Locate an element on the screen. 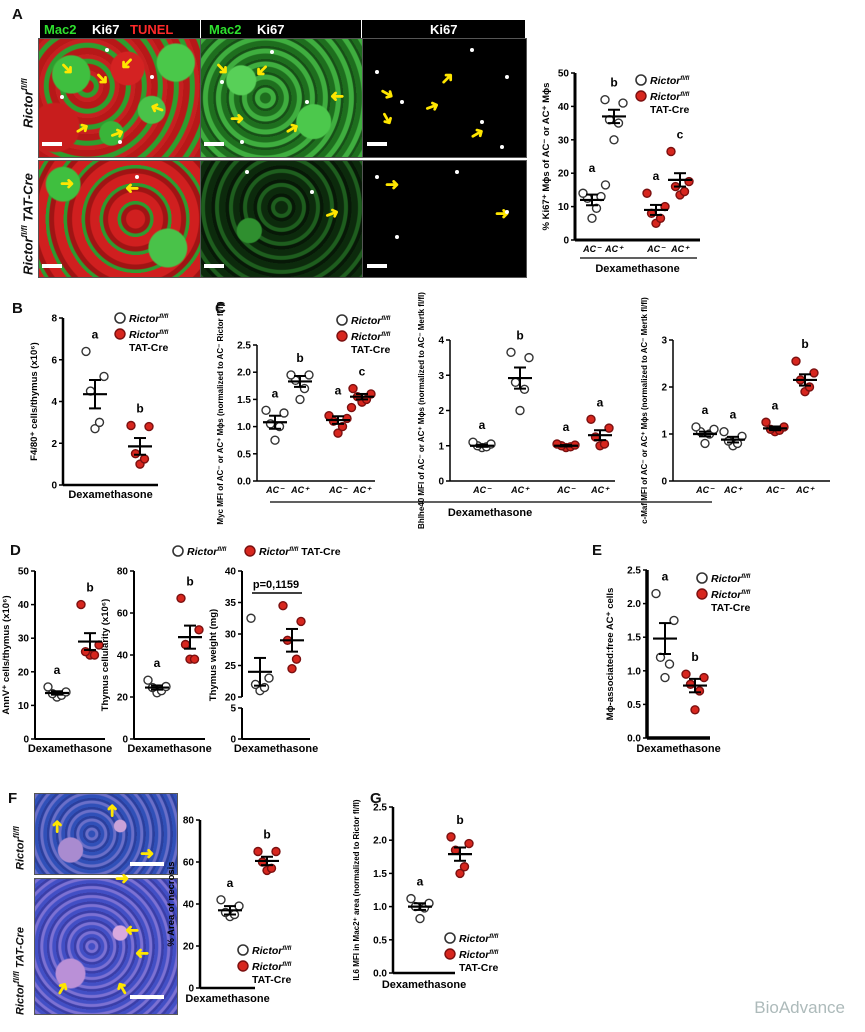  group-red: a AC⁺ is located at coordinates (600, 445).